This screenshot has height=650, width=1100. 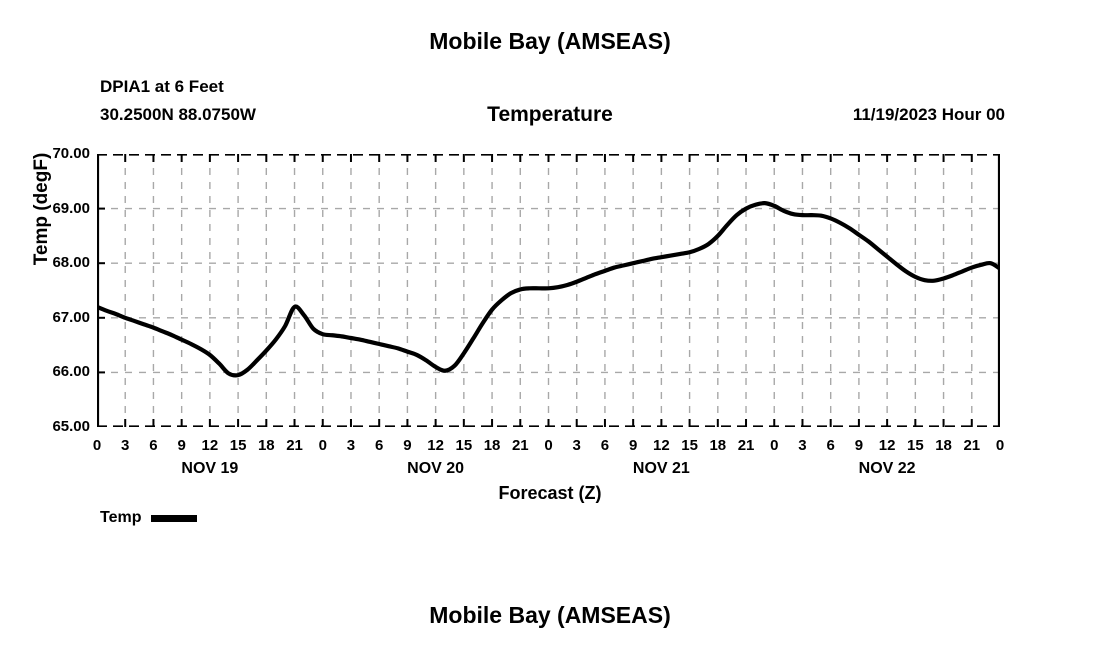 What do you see at coordinates (887, 468) in the screenshot?
I see `x-axis-day-label: NOV 22` at bounding box center [887, 468].